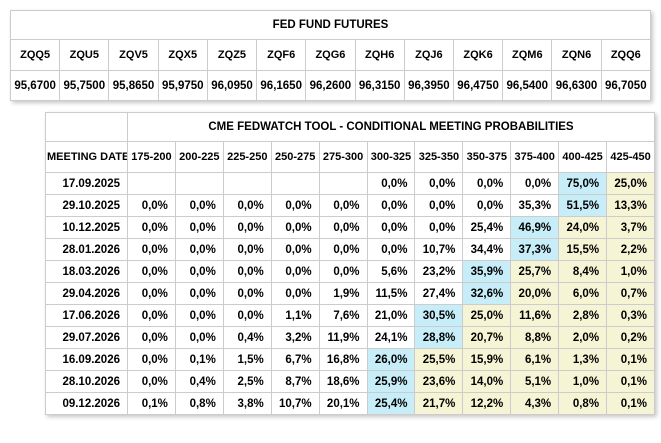 The width and height of the screenshot is (661, 443). Describe the element at coordinates (535, 403) in the screenshot. I see `probability-cell: 4,3%` at that location.